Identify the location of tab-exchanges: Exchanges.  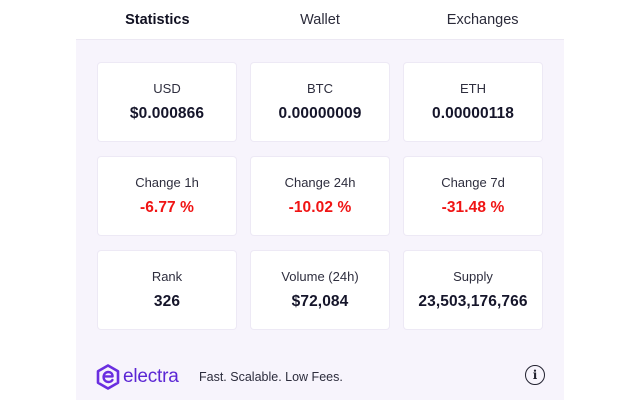
(482, 19).